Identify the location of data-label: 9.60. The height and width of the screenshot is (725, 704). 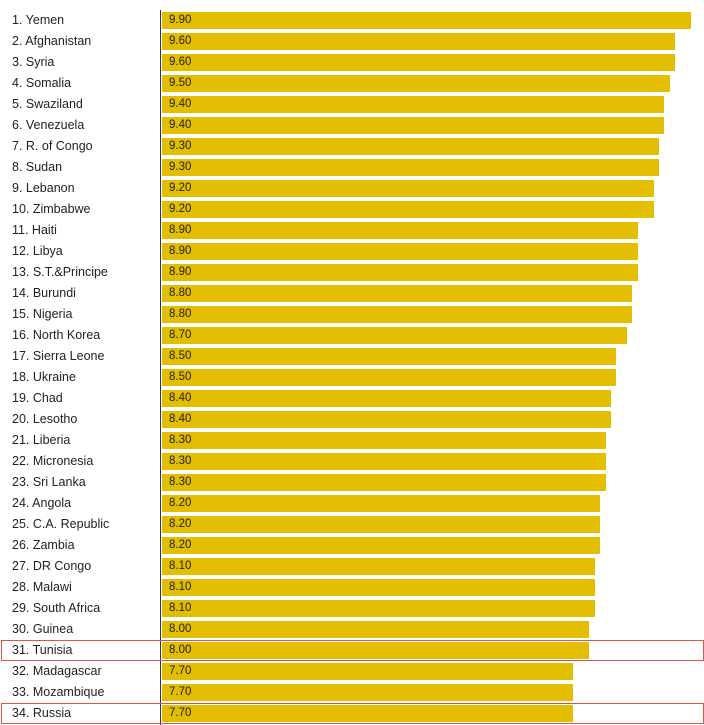
(180, 62).